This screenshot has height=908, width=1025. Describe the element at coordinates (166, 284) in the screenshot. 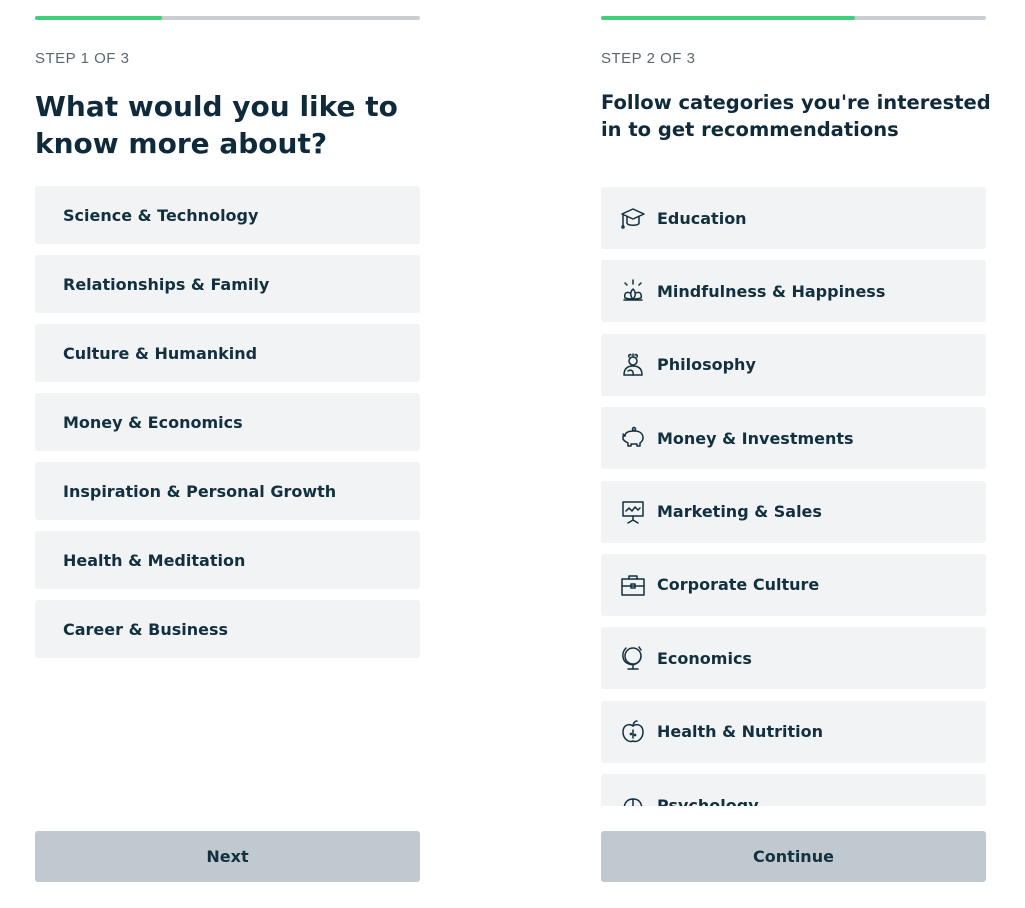

I see `topic-label: Relationships & Family` at that location.